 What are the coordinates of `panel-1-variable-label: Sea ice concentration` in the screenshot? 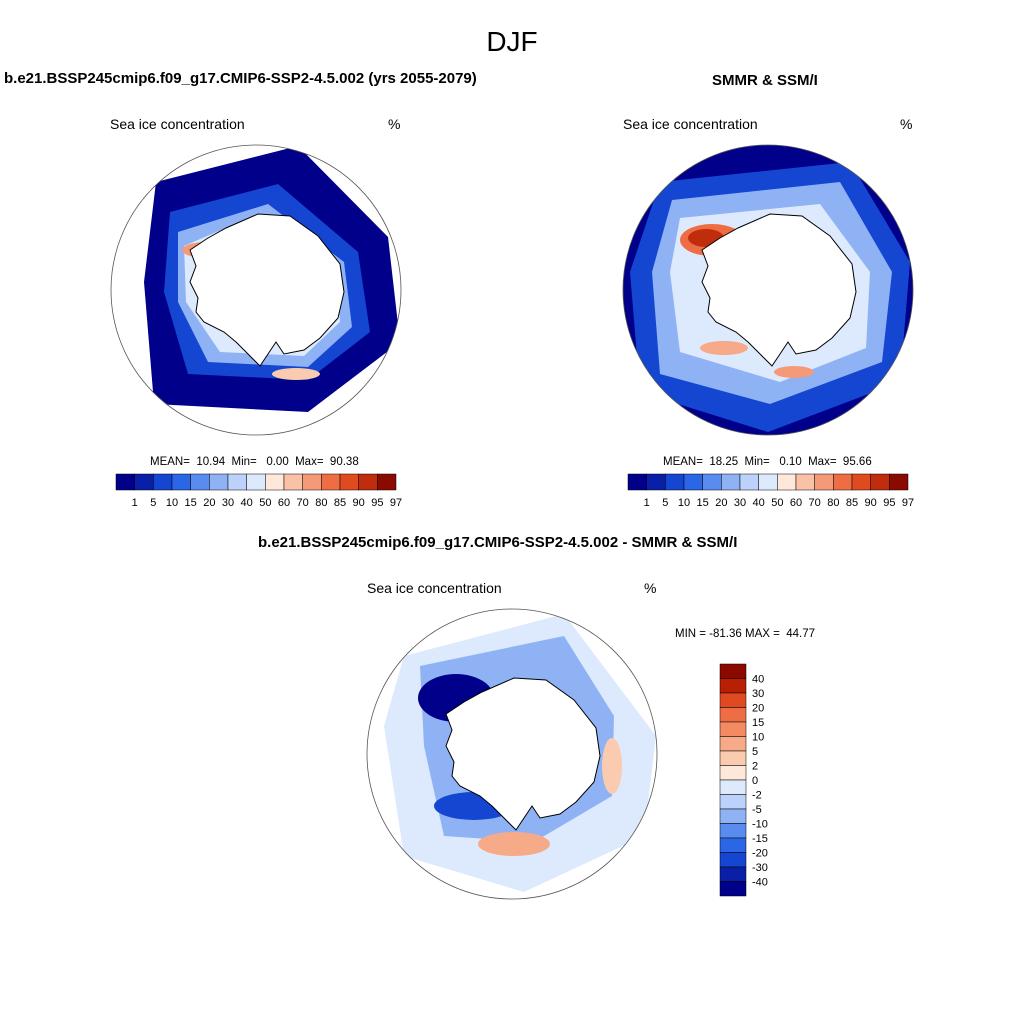 It's located at (177, 124).